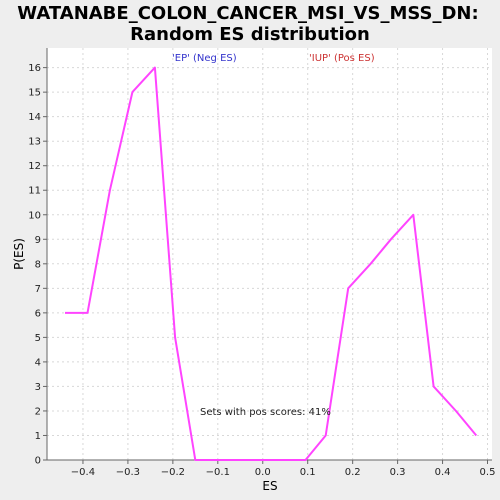 The height and width of the screenshot is (500, 500). I want to click on y-tick-label: 9, so click(38, 240).